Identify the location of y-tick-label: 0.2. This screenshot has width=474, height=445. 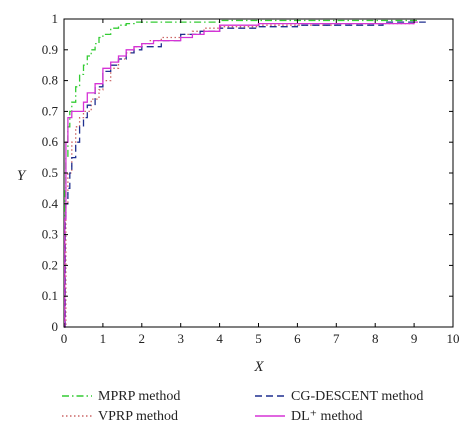
(50, 264).